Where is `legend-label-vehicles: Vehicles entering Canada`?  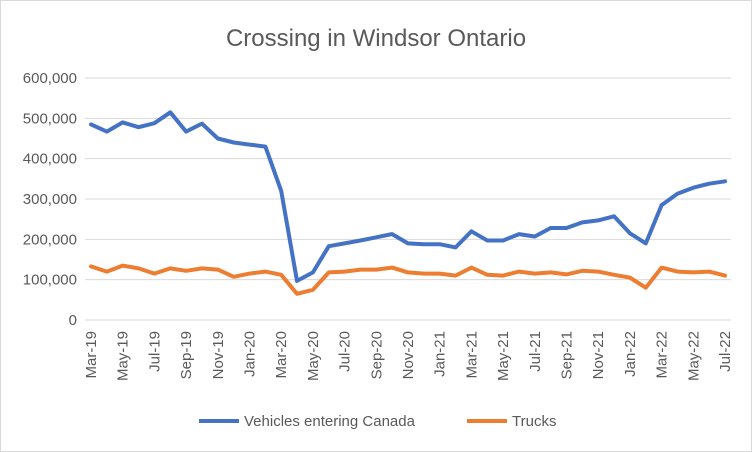
legend-label-vehicles: Vehicles entering Canada is located at coordinates (330, 421).